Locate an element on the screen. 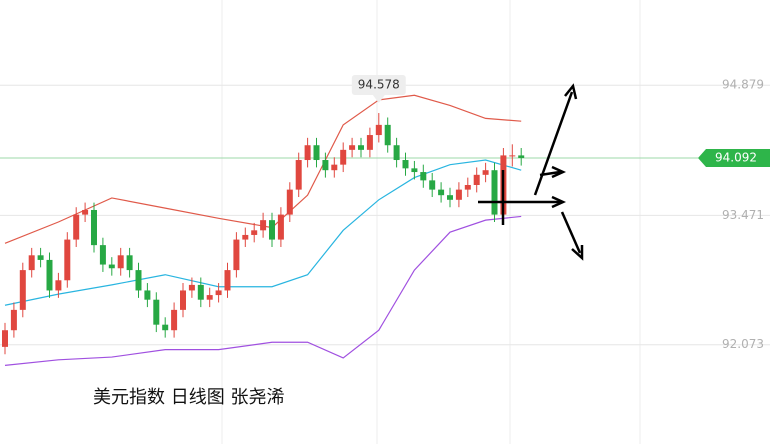 The image size is (770, 444). y-tick-label: 93.471 is located at coordinates (743, 215).